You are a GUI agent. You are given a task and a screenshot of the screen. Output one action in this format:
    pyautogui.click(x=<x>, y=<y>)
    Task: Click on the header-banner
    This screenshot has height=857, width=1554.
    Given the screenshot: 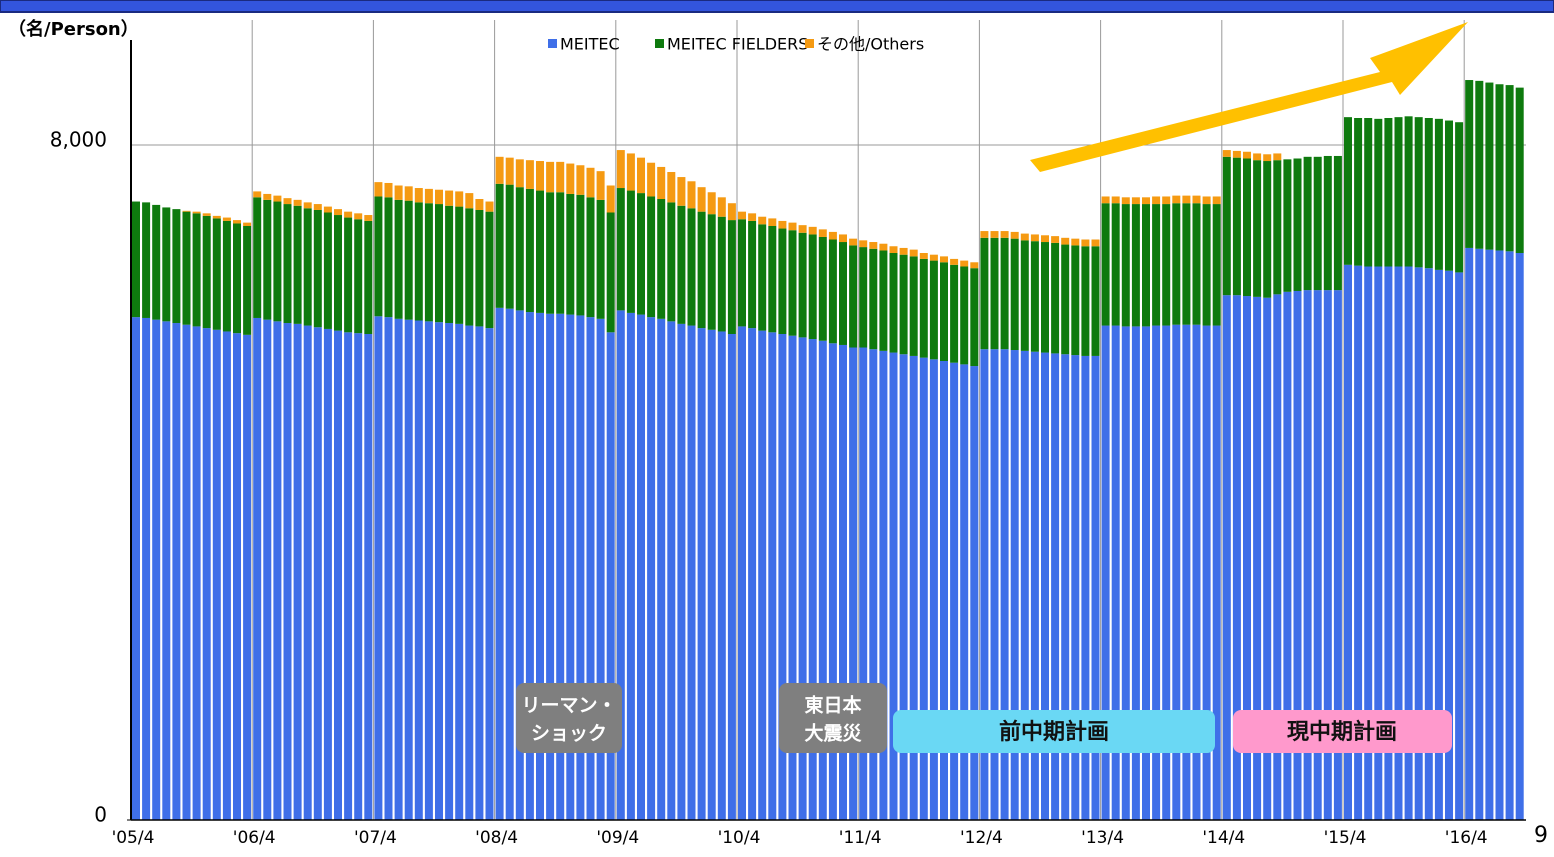 What is the action you would take?
    pyautogui.click(x=777, y=6)
    